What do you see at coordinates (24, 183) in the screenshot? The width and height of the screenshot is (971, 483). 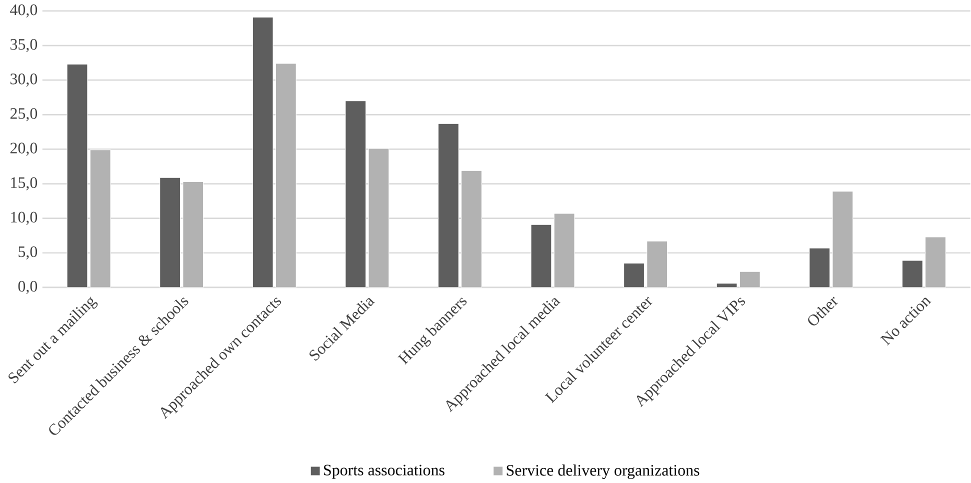 I see `y-tick-label: 15,0` at bounding box center [24, 183].